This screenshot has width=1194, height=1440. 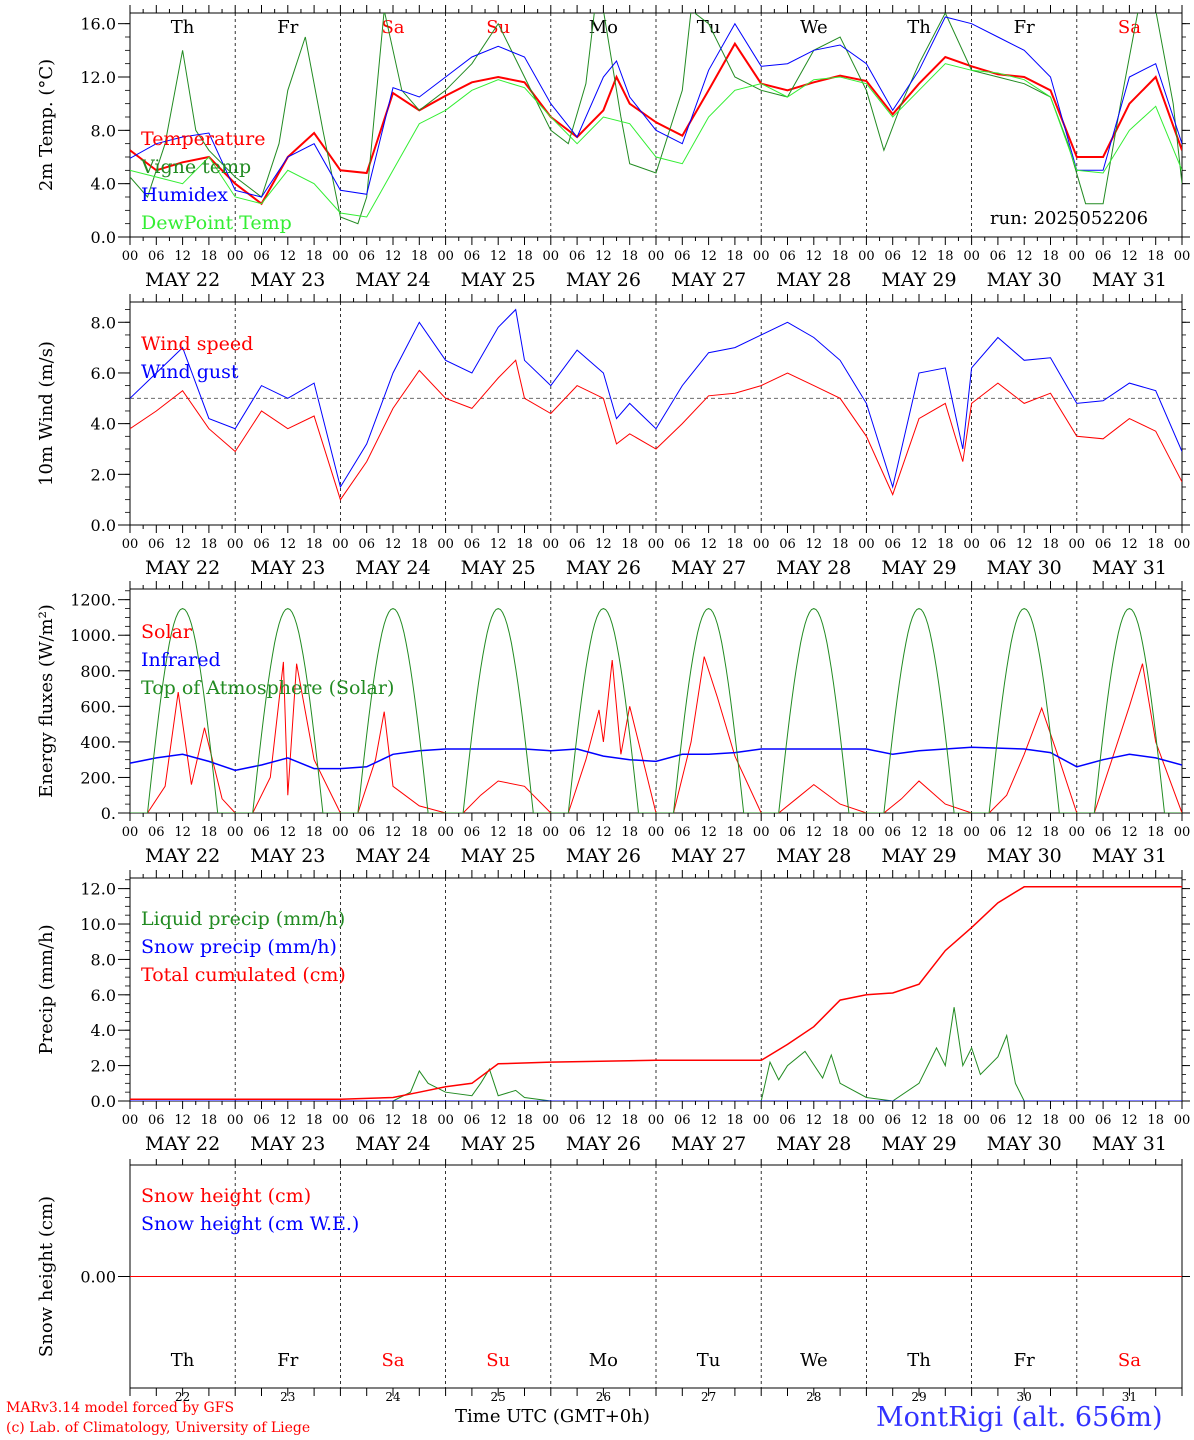 What do you see at coordinates (98, 671) in the screenshot?
I see `y-tick-label: 800.` at bounding box center [98, 671].